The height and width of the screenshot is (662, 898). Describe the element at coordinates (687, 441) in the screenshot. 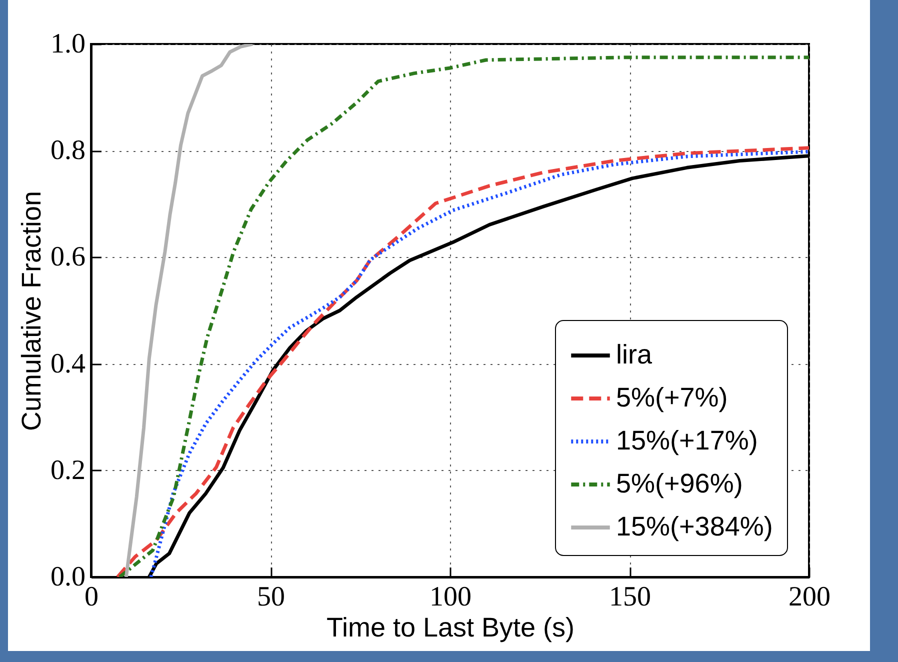

I see `legend-label: 15%(+17%)` at that location.